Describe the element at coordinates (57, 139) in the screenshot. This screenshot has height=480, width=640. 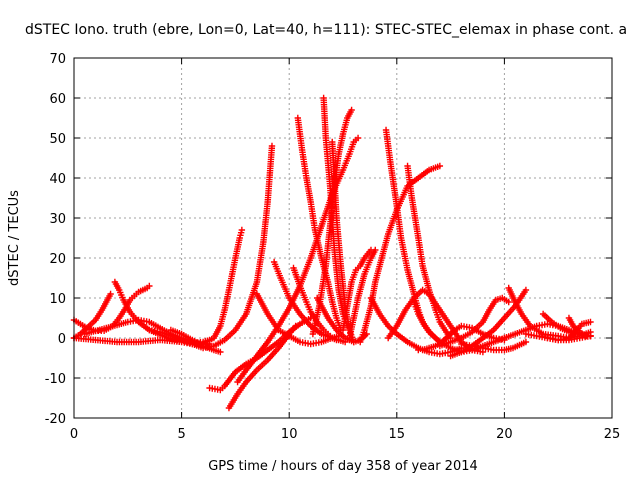
I see `y-tick-label: 50` at that location.